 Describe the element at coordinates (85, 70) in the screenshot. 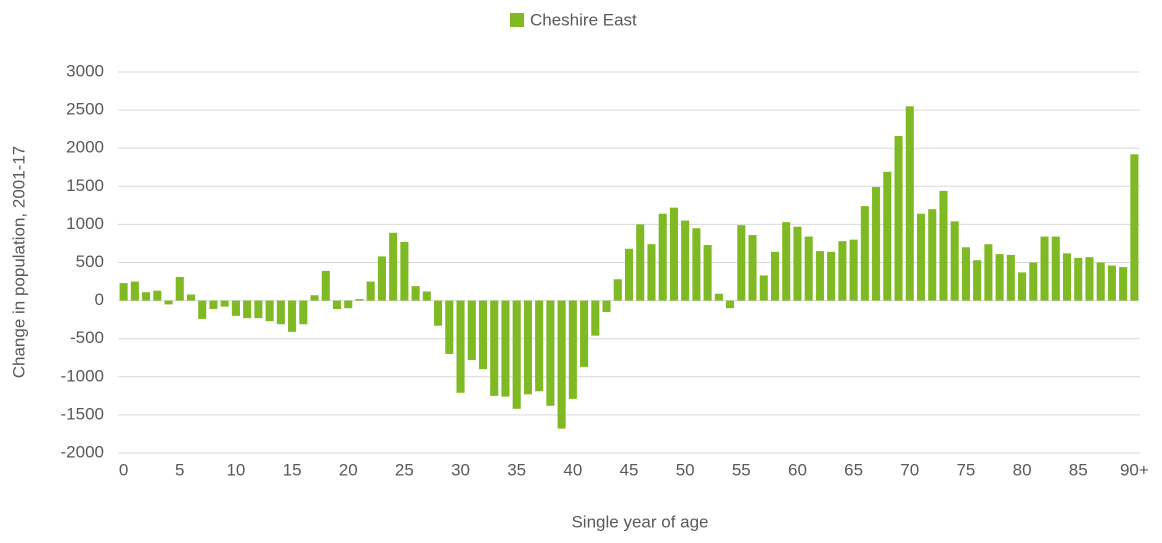

I see `y-tick-label: 3000` at that location.